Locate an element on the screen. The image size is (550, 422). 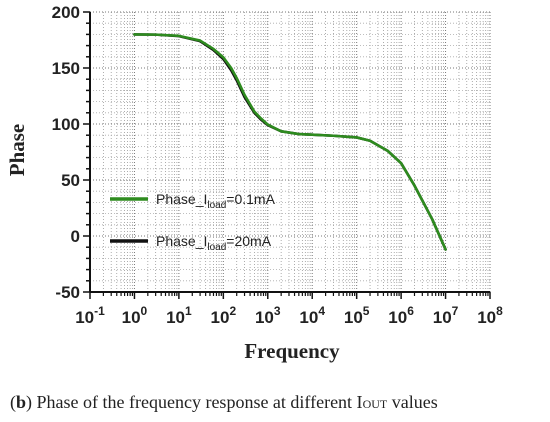
x-tick-label: 10⁸ is located at coordinates (490, 315).